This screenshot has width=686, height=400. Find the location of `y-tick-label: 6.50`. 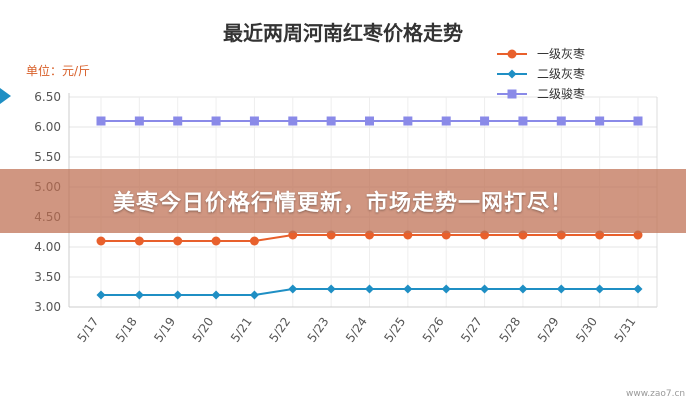

y-tick-label: 6.50 is located at coordinates (47, 97).